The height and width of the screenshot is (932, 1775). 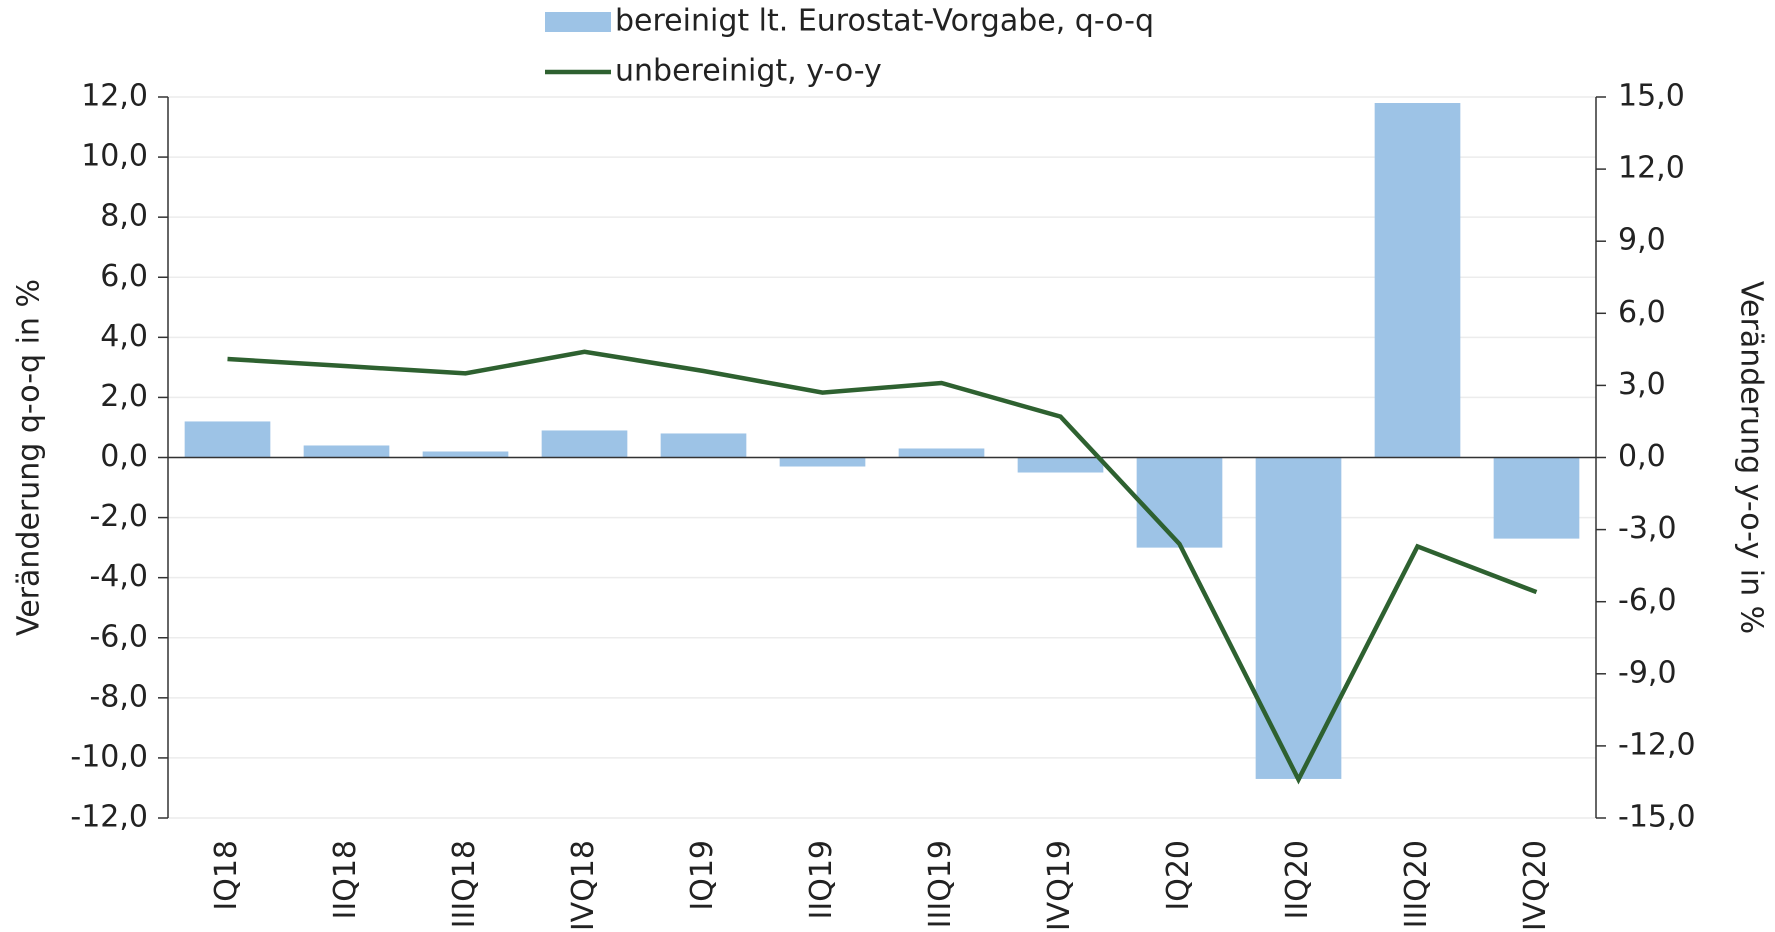 I want to click on y-tick-label: 2,0, so click(x=124, y=396).